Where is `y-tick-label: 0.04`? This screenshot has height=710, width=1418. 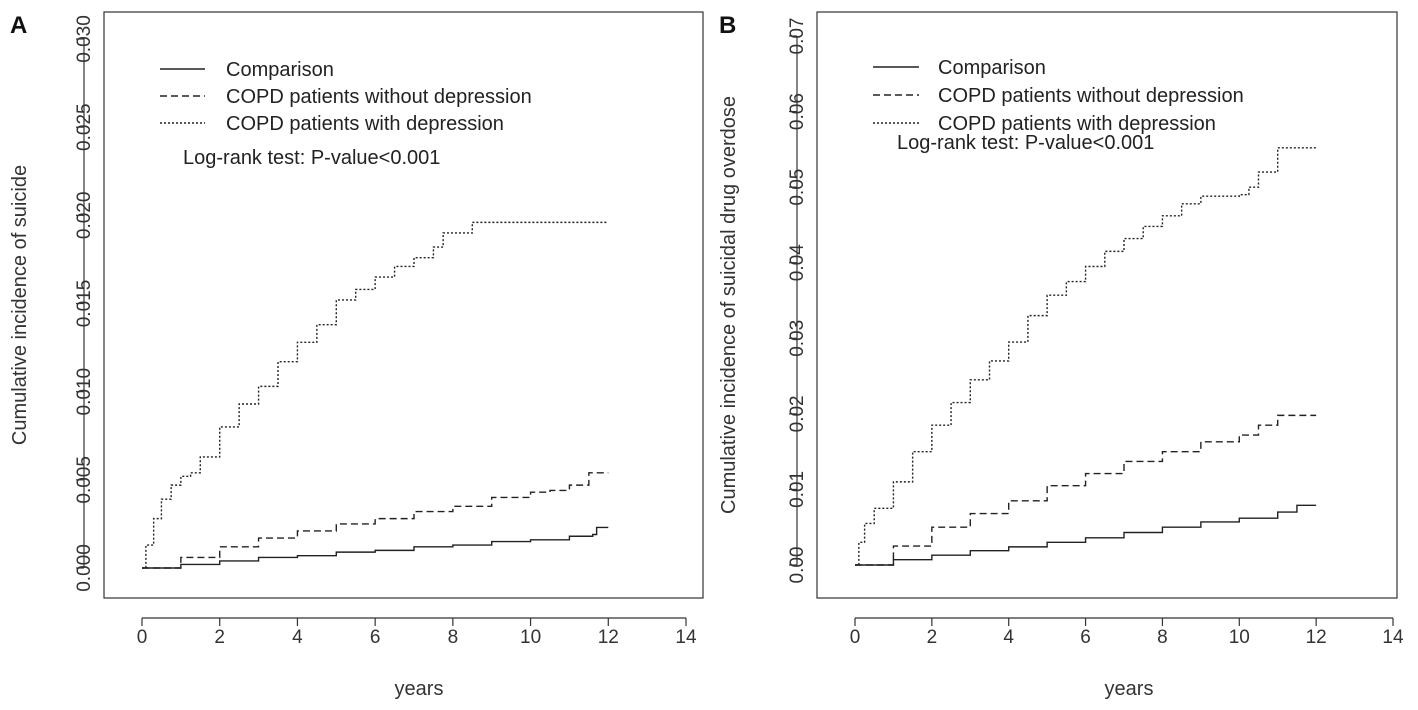
y-tick-label: 0.04 is located at coordinates (797, 262).